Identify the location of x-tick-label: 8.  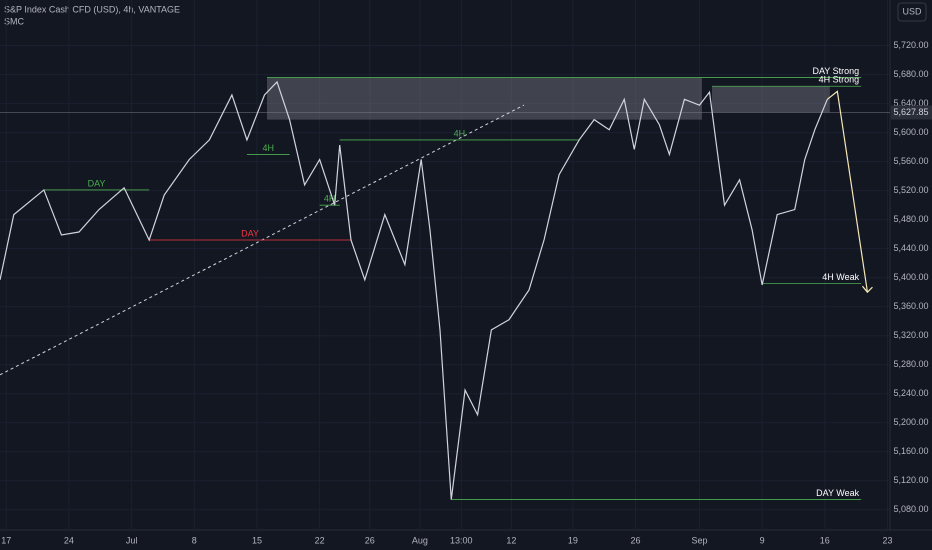
(194, 540).